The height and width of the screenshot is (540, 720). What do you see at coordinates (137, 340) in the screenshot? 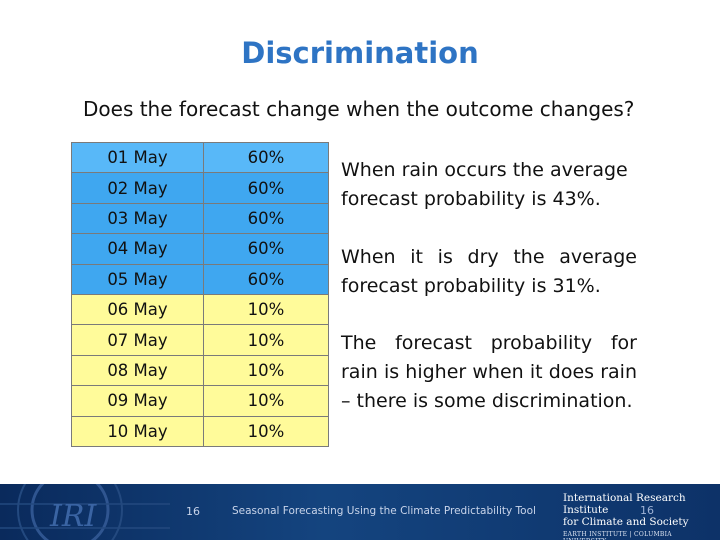
I see `date-cell: 07 May` at bounding box center [137, 340].